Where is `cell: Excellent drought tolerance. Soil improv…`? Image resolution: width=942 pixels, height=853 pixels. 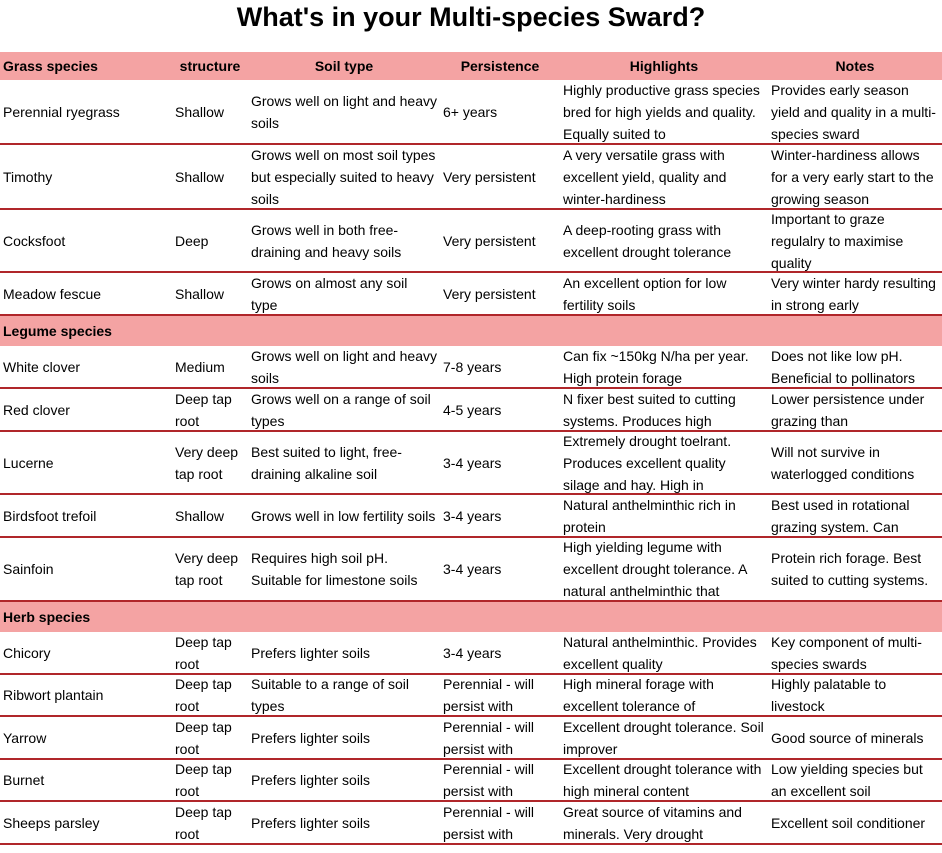 cell: Excellent drought tolerance. Soil improv… is located at coordinates (664, 737).